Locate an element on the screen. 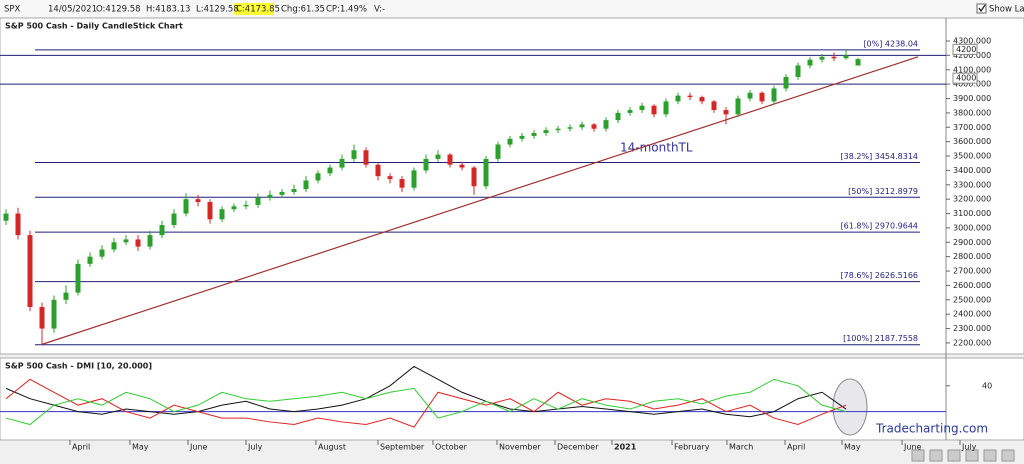 This screenshot has width=1024, height=464. change-pct: CP:1.49% is located at coordinates (346, 10).